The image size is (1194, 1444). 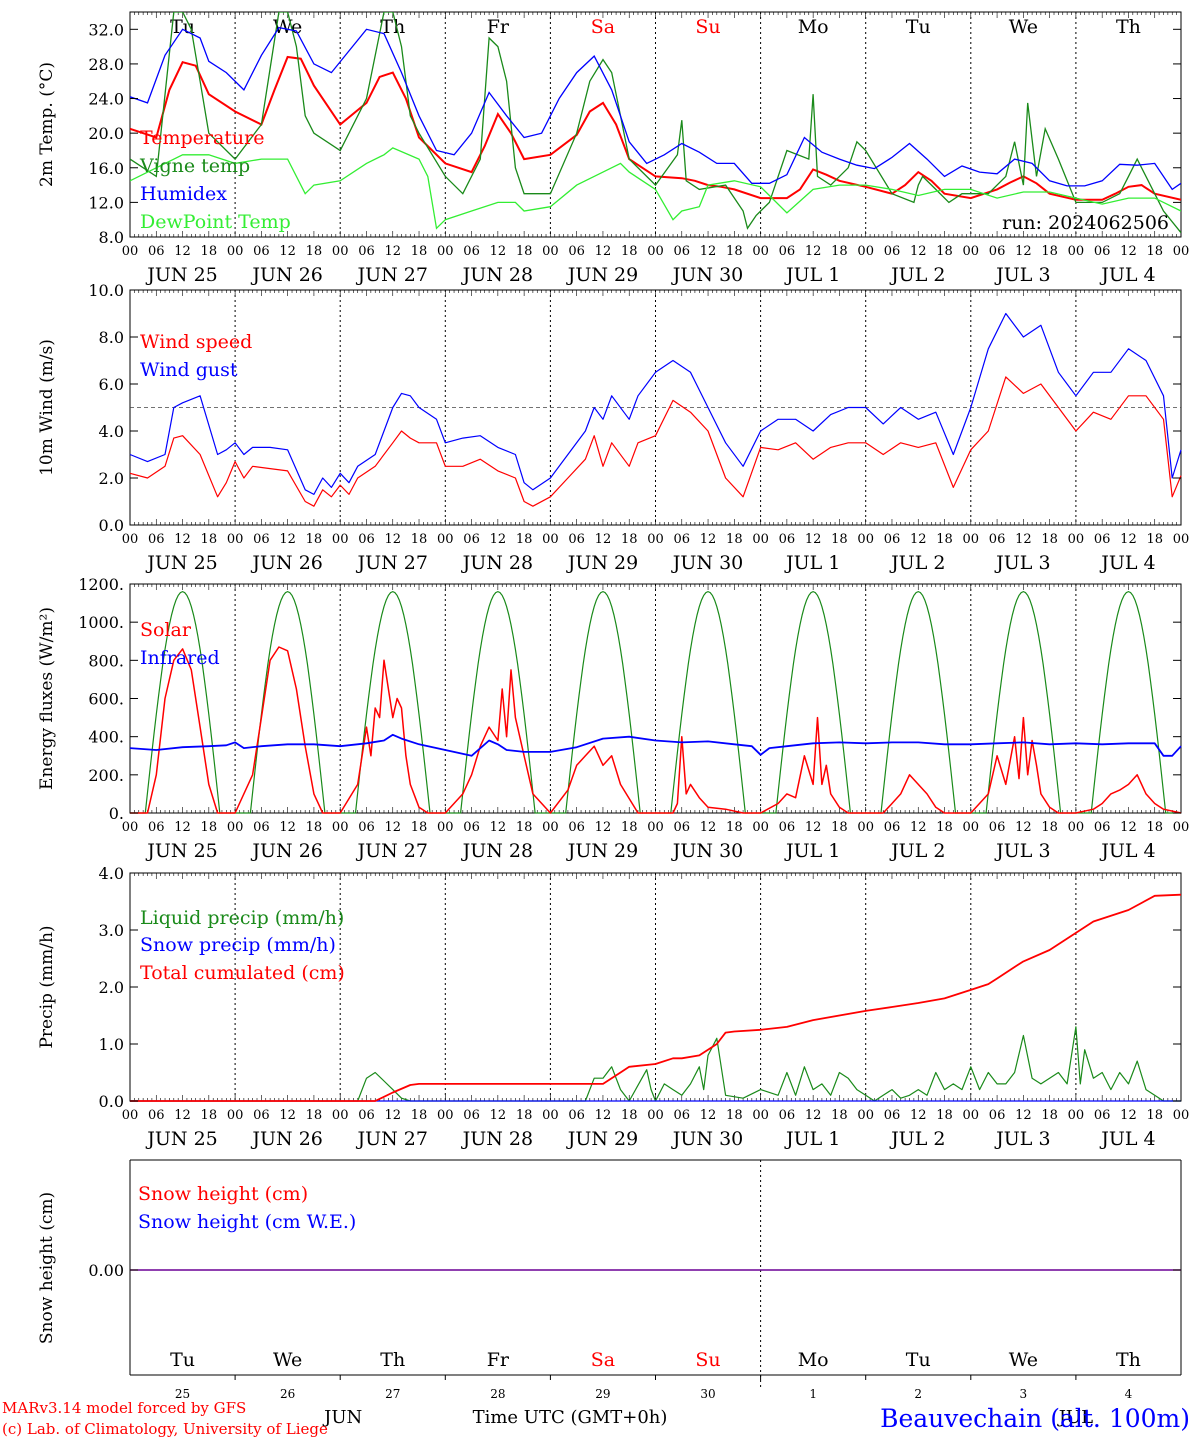 What do you see at coordinates (111, 337) in the screenshot?
I see `wind-y-tick-label: 8.0` at bounding box center [111, 337].